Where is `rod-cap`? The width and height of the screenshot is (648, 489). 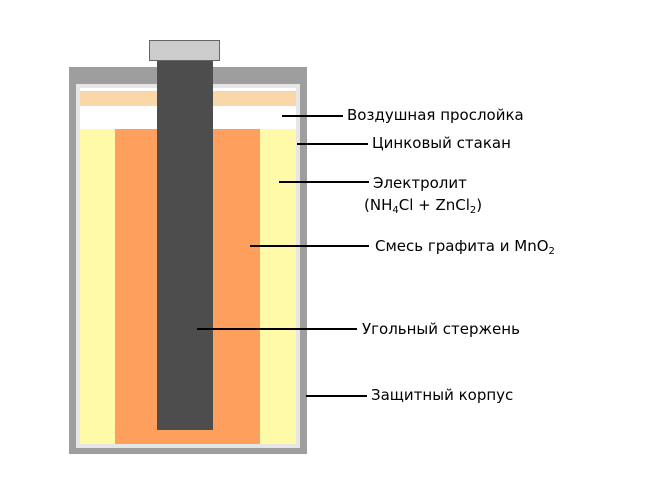
rod-cap is located at coordinates (184, 50).